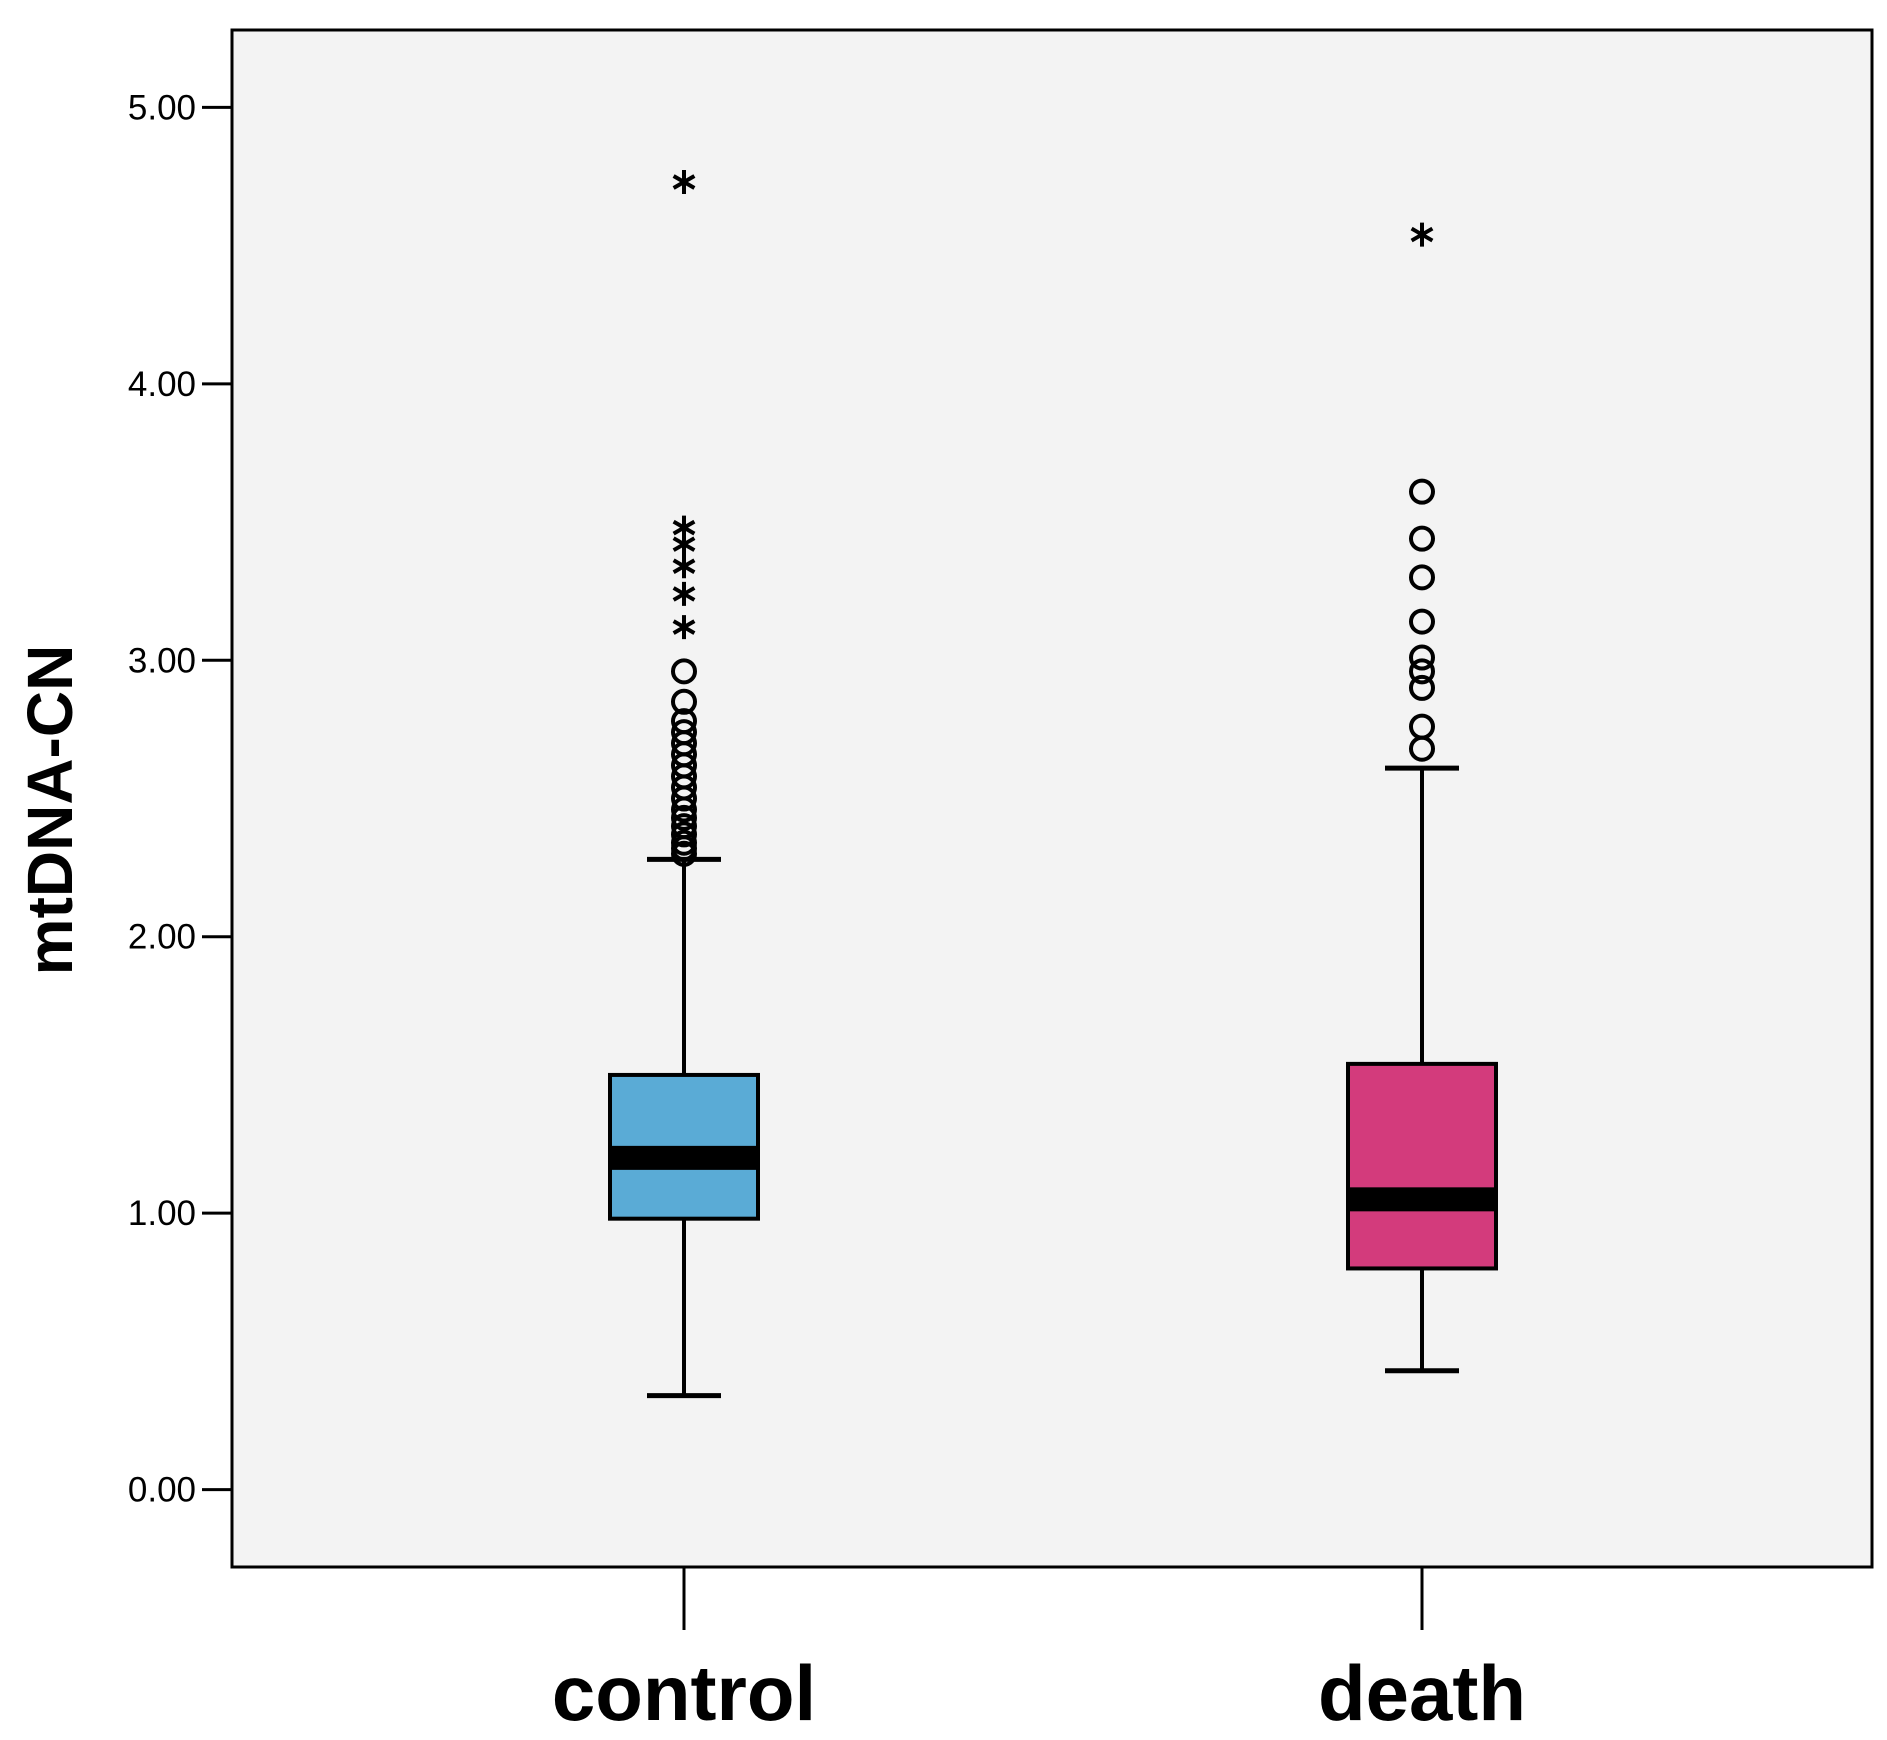  I want to click on y-tick-label: 1.00, so click(162, 1213).